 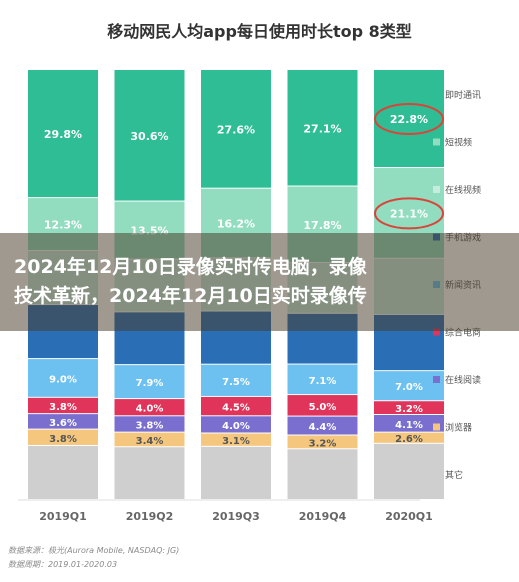 I want to click on data-label-2019Q4-1: 3.2%, so click(x=323, y=443).